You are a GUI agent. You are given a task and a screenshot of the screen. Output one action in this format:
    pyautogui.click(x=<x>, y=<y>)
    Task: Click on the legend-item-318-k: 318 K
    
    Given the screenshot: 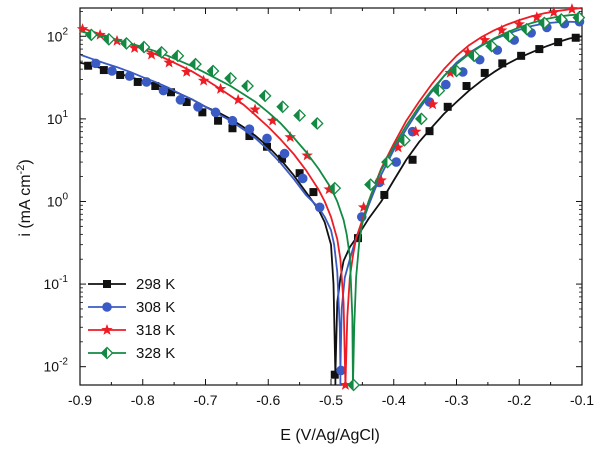 What is the action you would take?
    pyautogui.click(x=131, y=330)
    